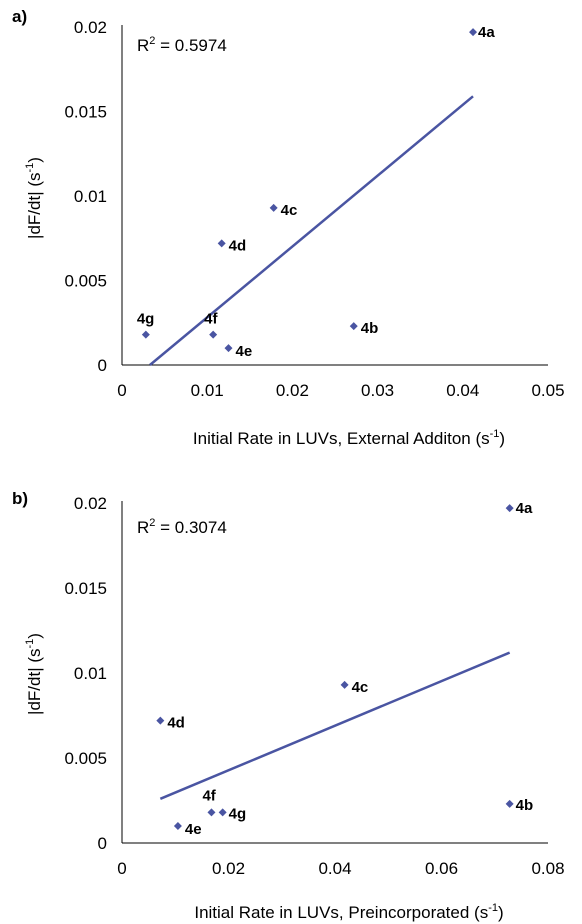  What do you see at coordinates (547, 868) in the screenshot?
I see `x-tick-label: 0.08` at bounding box center [547, 868].